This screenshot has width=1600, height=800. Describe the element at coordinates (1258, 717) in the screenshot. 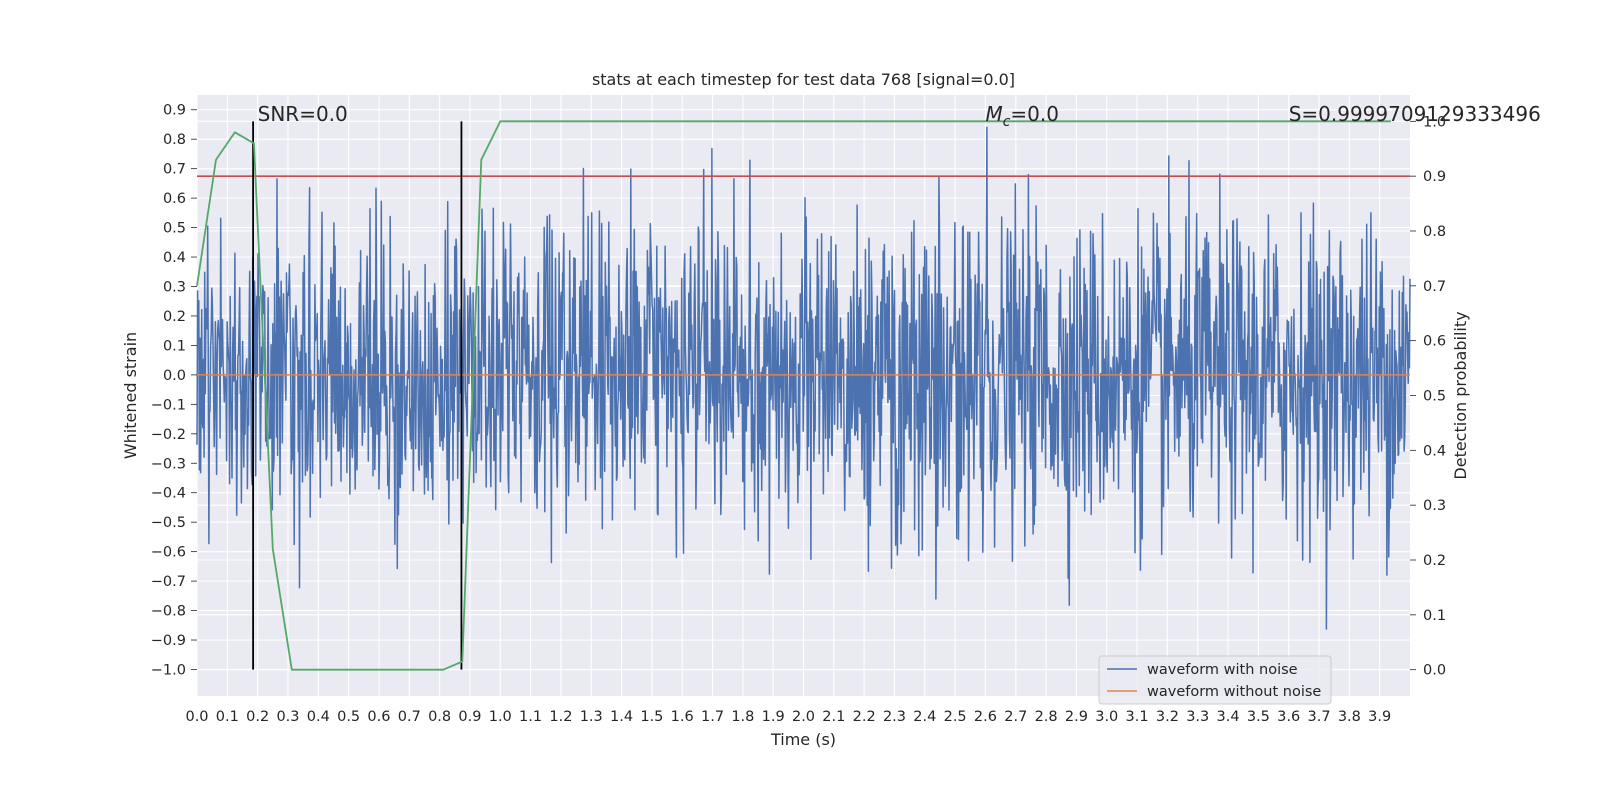

I see `x-tick-label: 3.5` at that location.